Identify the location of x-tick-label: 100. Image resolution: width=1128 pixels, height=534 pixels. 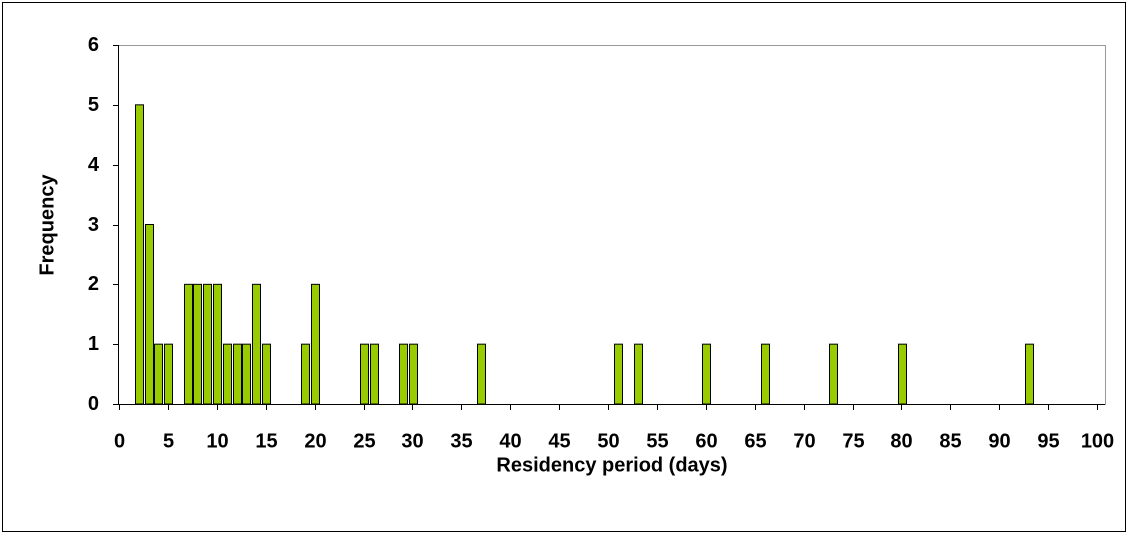
(1097, 441).